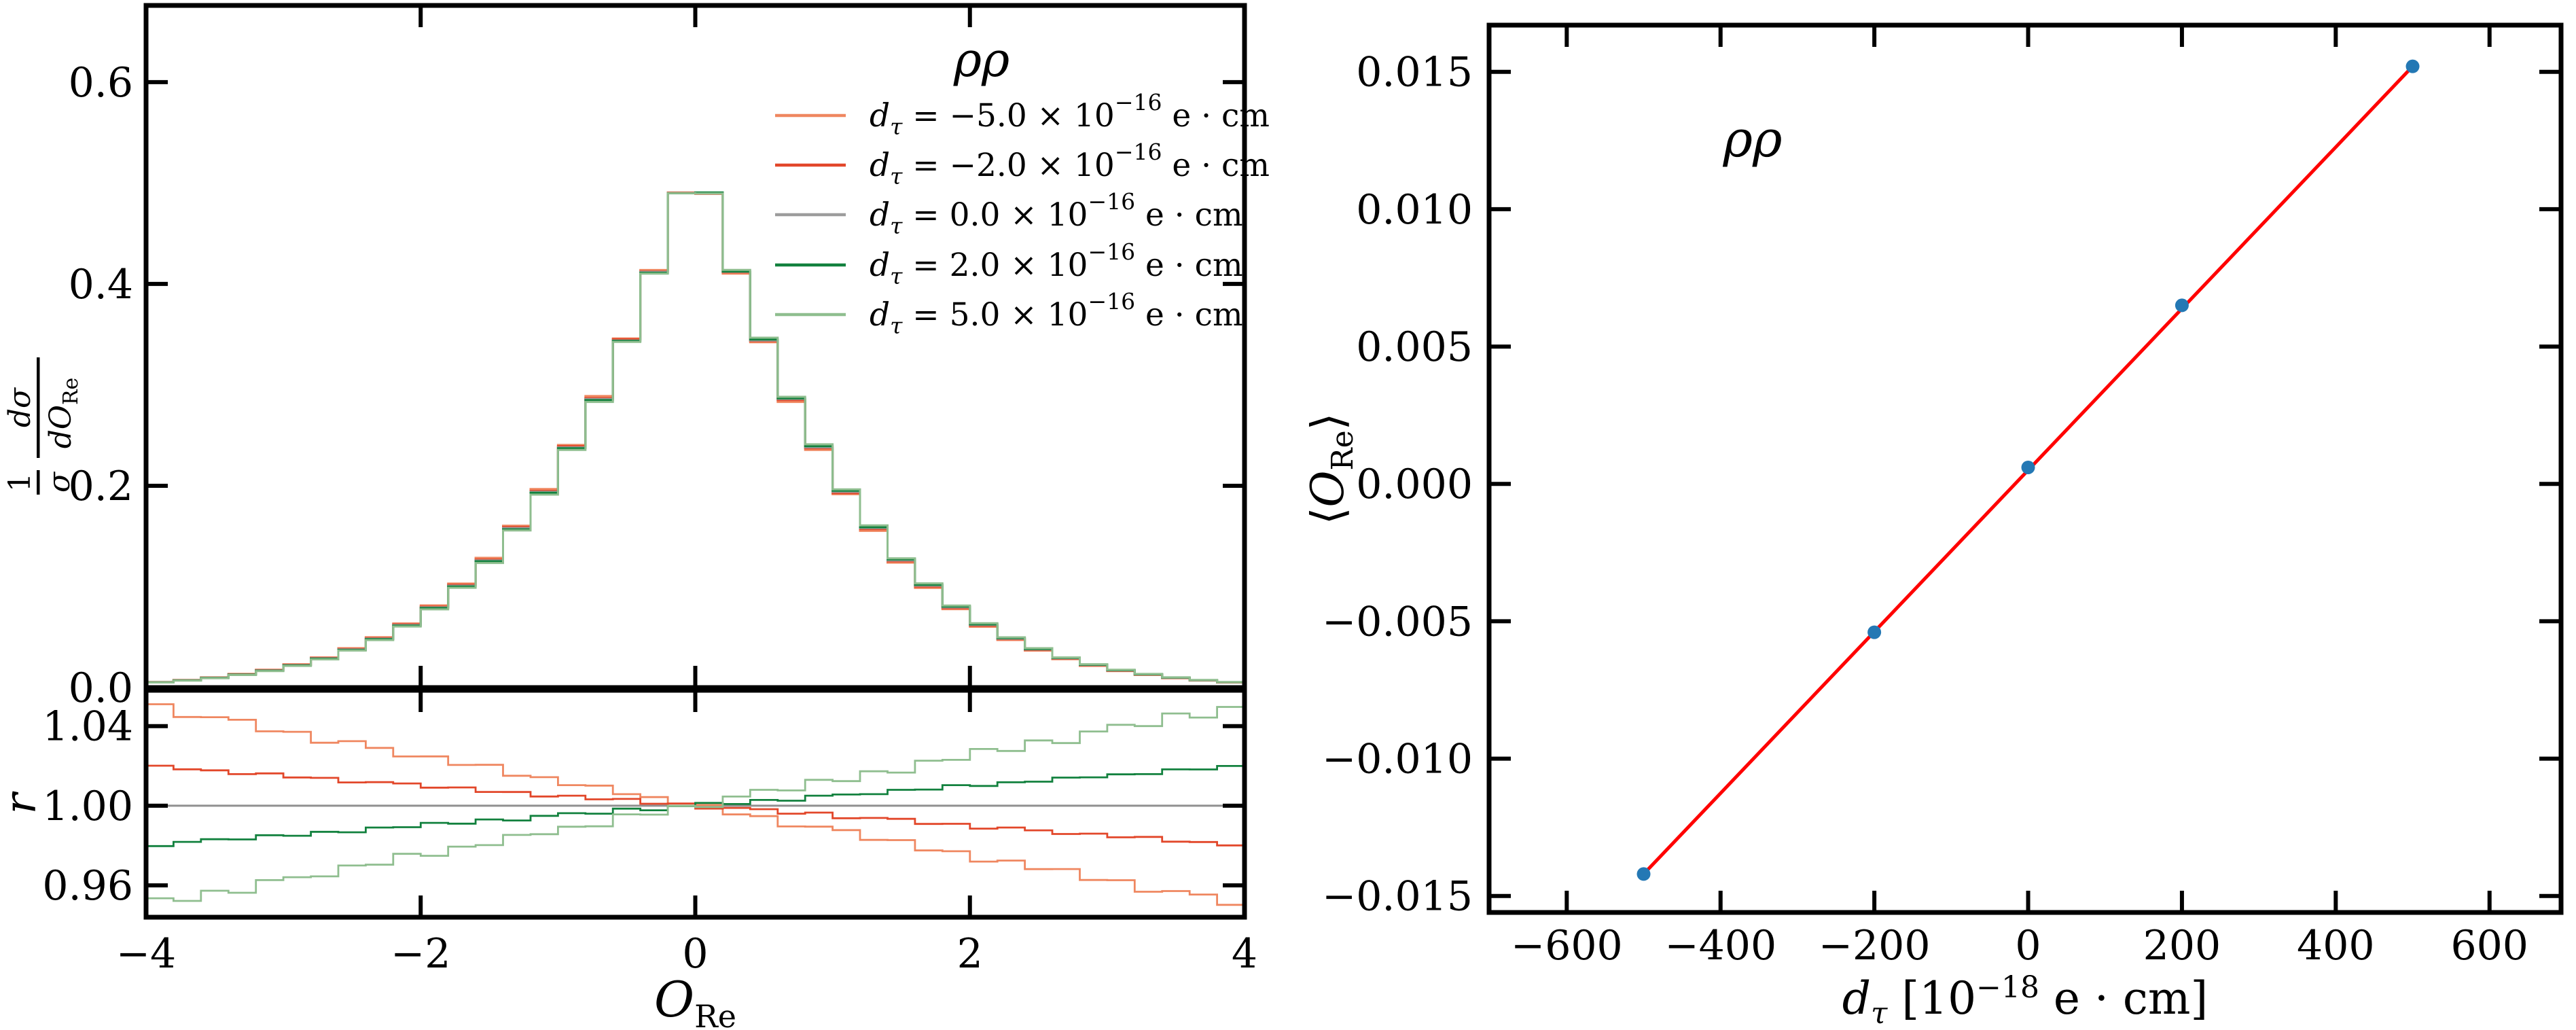 This screenshot has height=1030, width=2576. What do you see at coordinates (101, 83) in the screenshot?
I see `main-ytick-label: 0.6` at bounding box center [101, 83].